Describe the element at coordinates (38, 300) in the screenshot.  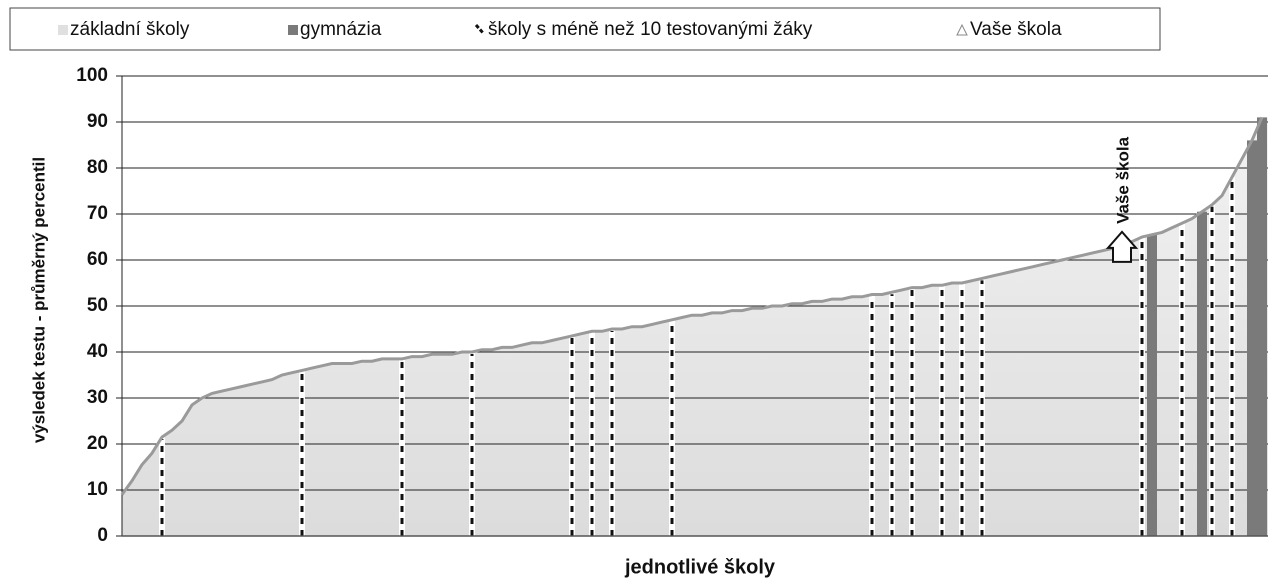
I see `y-axis-label: výsledek testu - průměrný percentil` at that location.